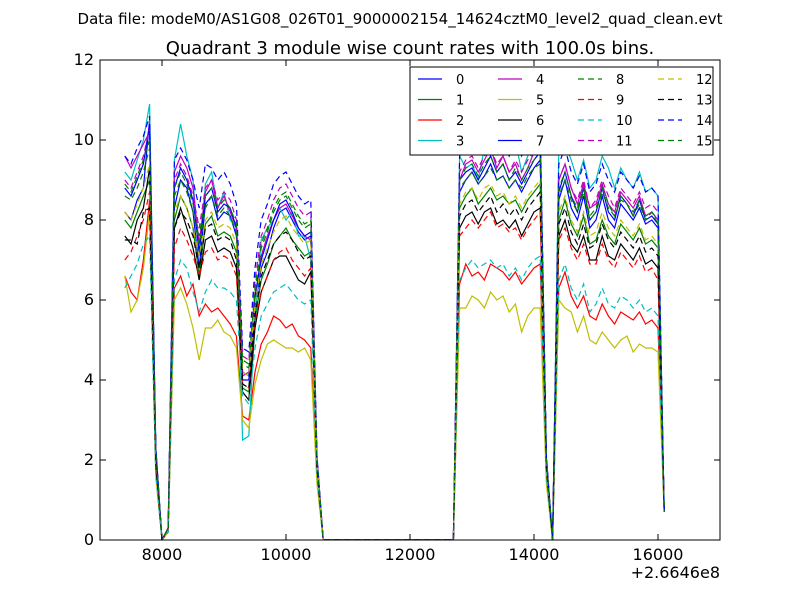 The height and width of the screenshot is (600, 800). What do you see at coordinates (704, 80) in the screenshot?
I see `legend-label-12: 12` at bounding box center [704, 80].